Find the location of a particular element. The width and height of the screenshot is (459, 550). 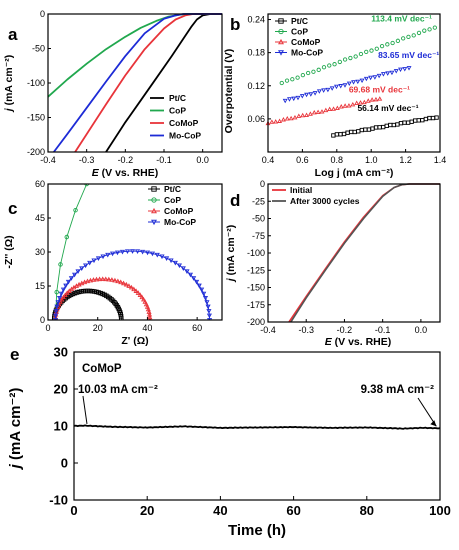

panel-d-xlabel-part: (V vs. RHE) is located at coordinates (362, 342).